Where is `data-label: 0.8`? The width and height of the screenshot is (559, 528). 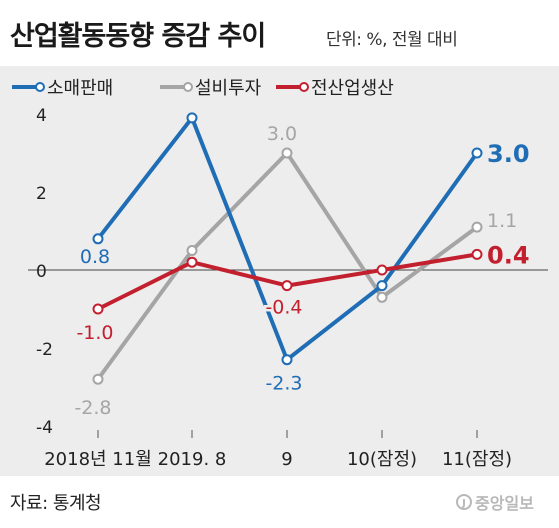
data-label: 0.8 is located at coordinates (95, 257).